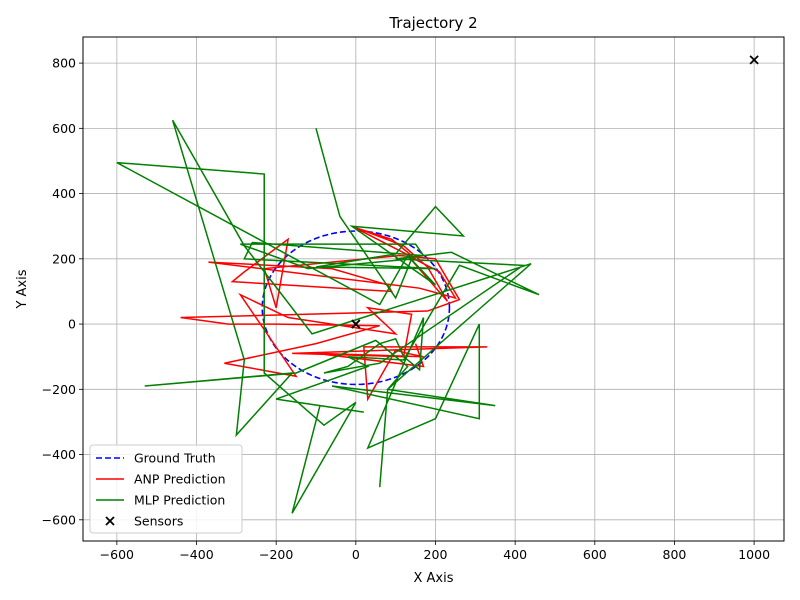  Describe the element at coordinates (356, 308) in the screenshot. I see `series-ground-truth` at that location.